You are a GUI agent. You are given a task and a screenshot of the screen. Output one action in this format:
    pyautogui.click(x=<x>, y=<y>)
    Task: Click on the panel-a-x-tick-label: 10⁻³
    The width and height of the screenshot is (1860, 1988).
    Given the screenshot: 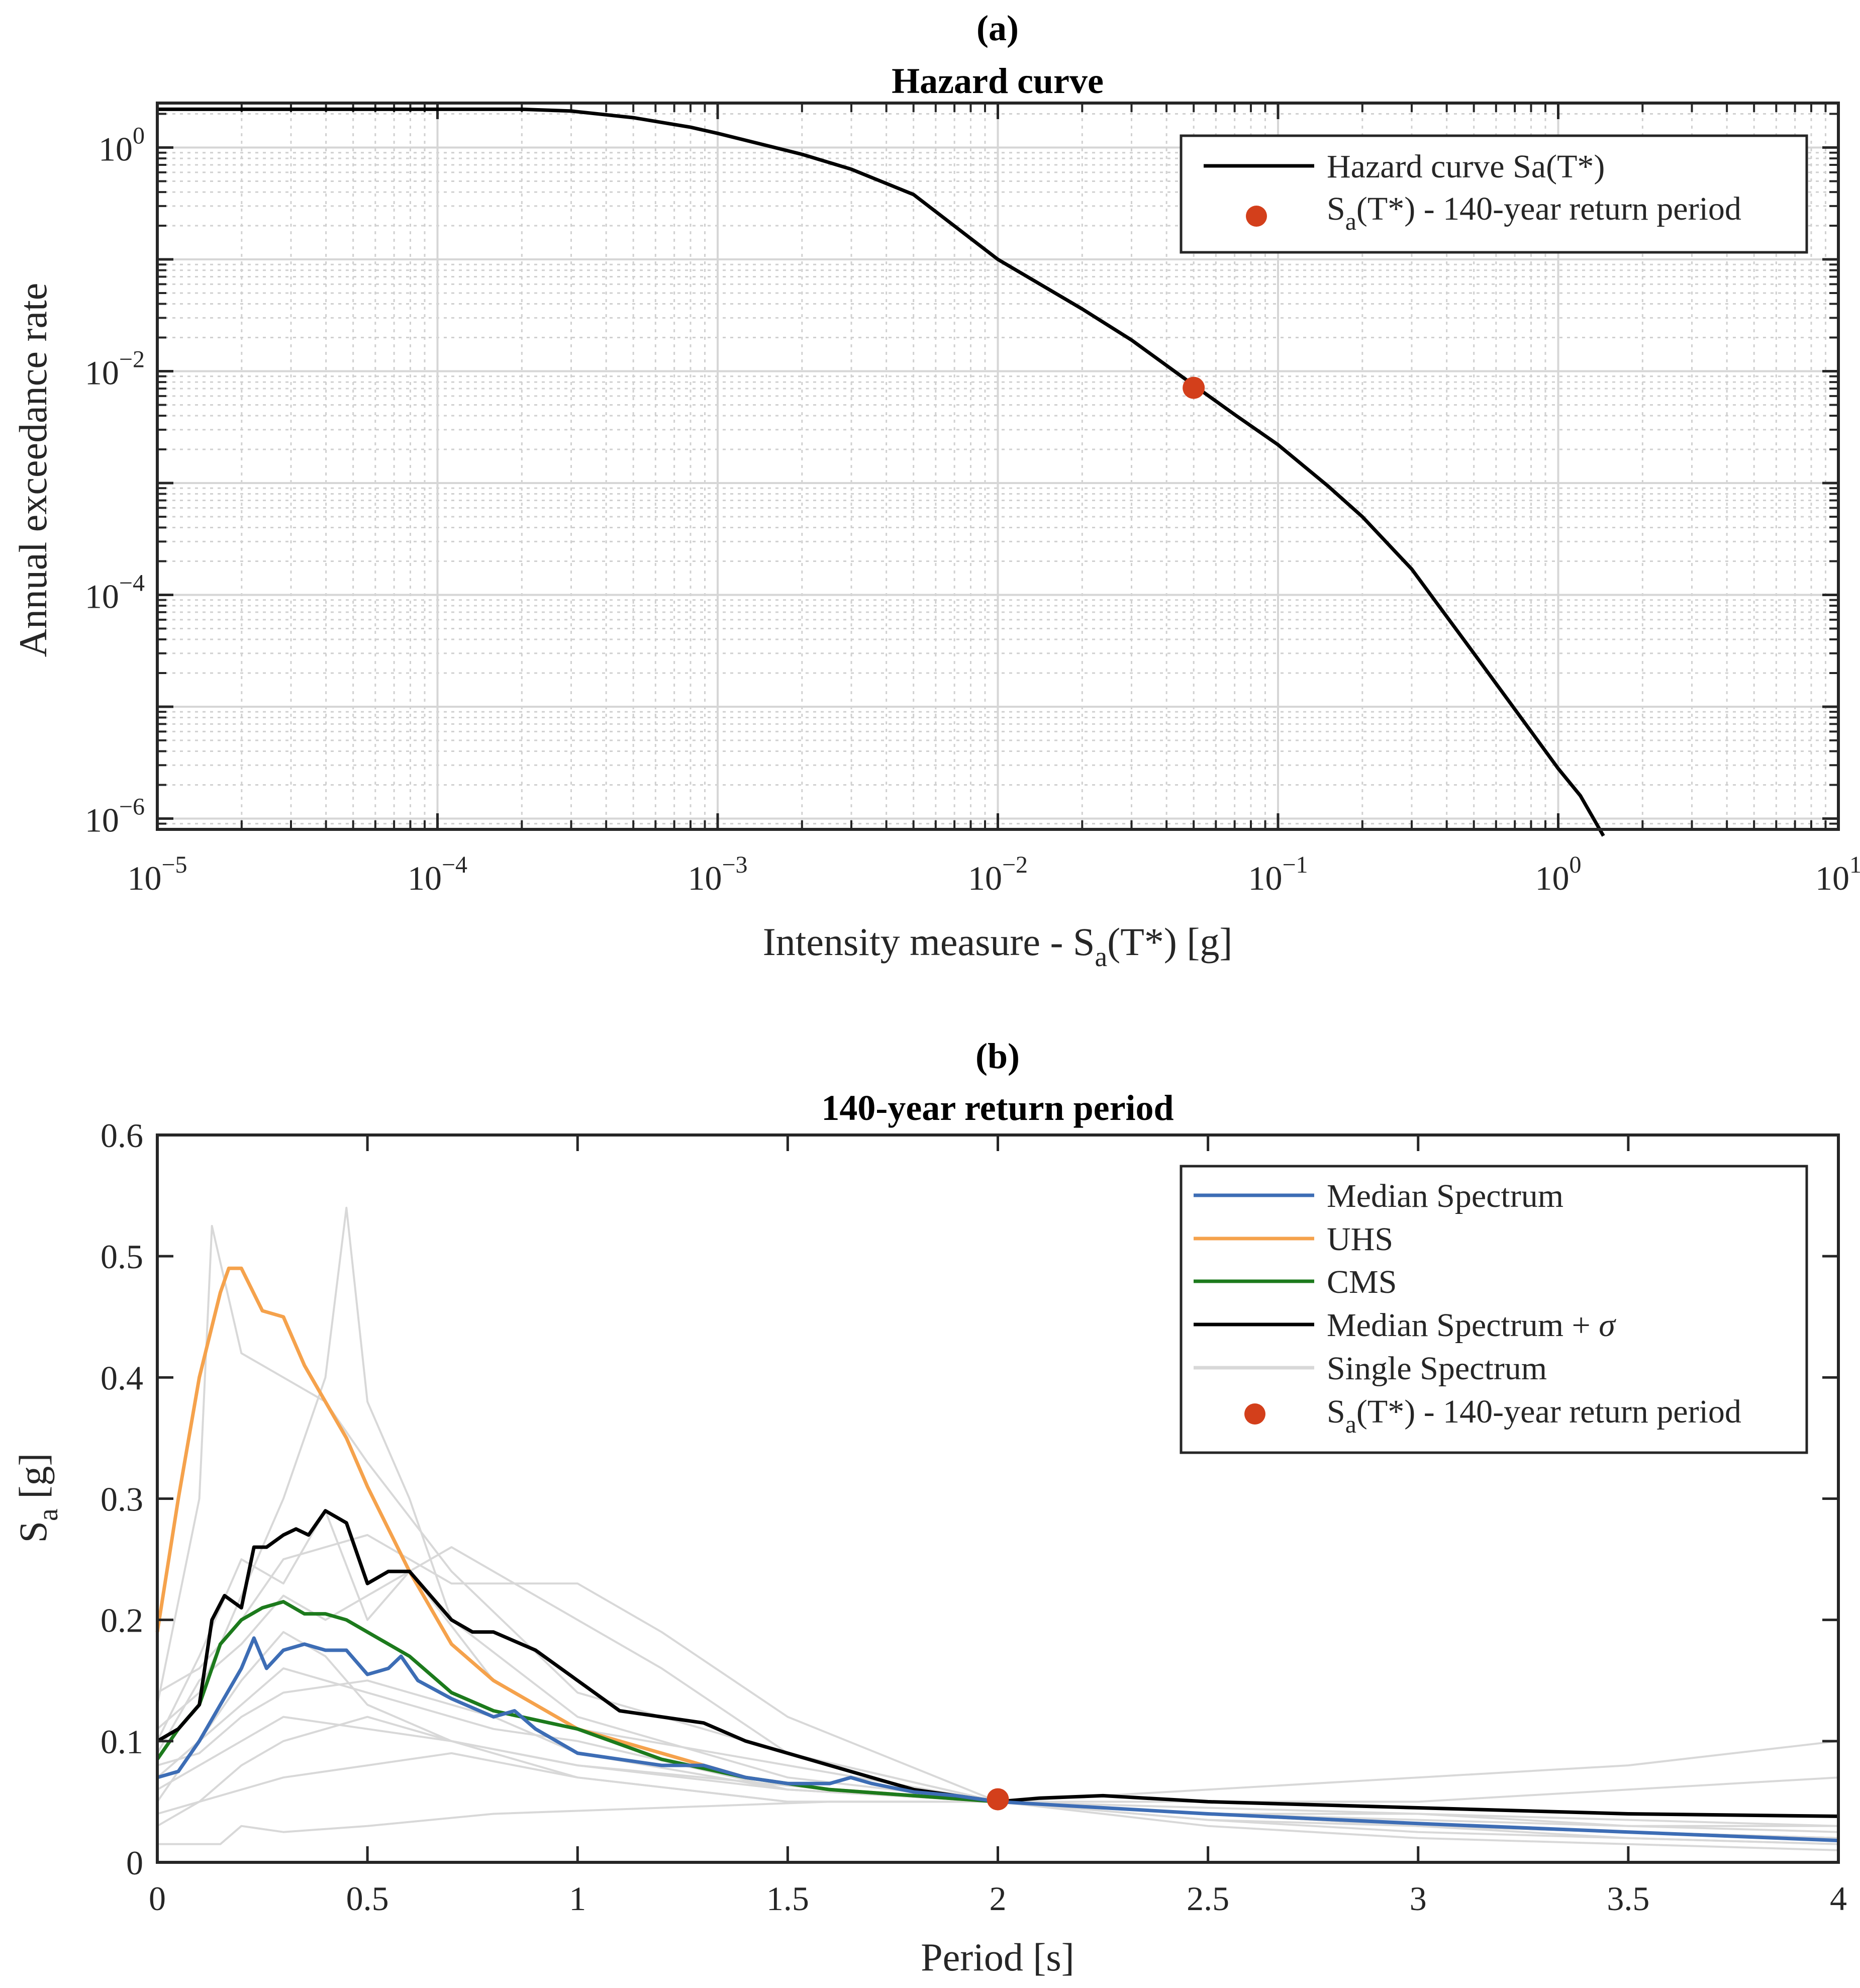 What is the action you would take?
    pyautogui.click(x=717, y=874)
    